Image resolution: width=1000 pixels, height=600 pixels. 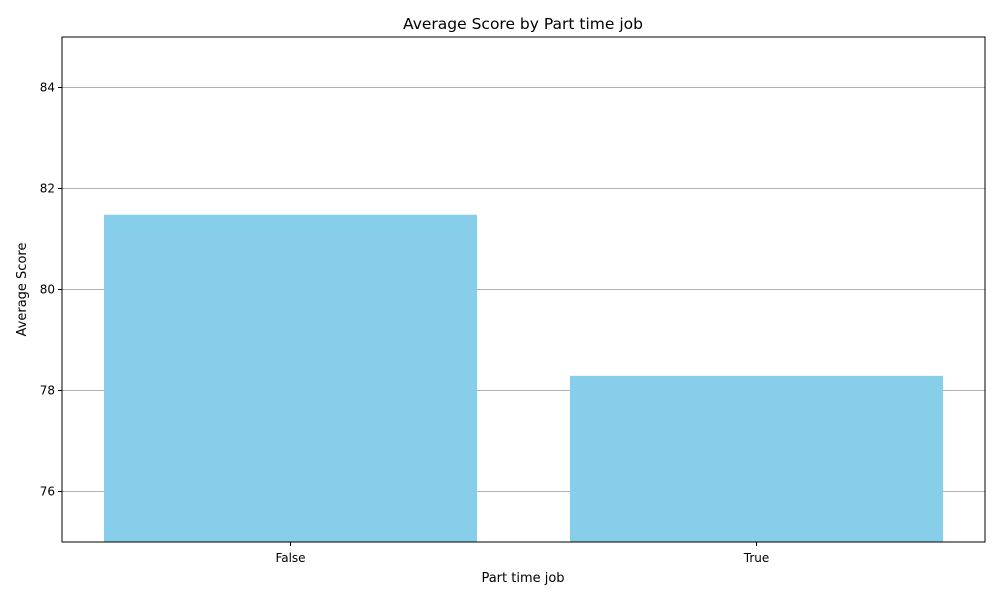 I want to click on x-axis-label: Part time job, so click(x=522, y=578).